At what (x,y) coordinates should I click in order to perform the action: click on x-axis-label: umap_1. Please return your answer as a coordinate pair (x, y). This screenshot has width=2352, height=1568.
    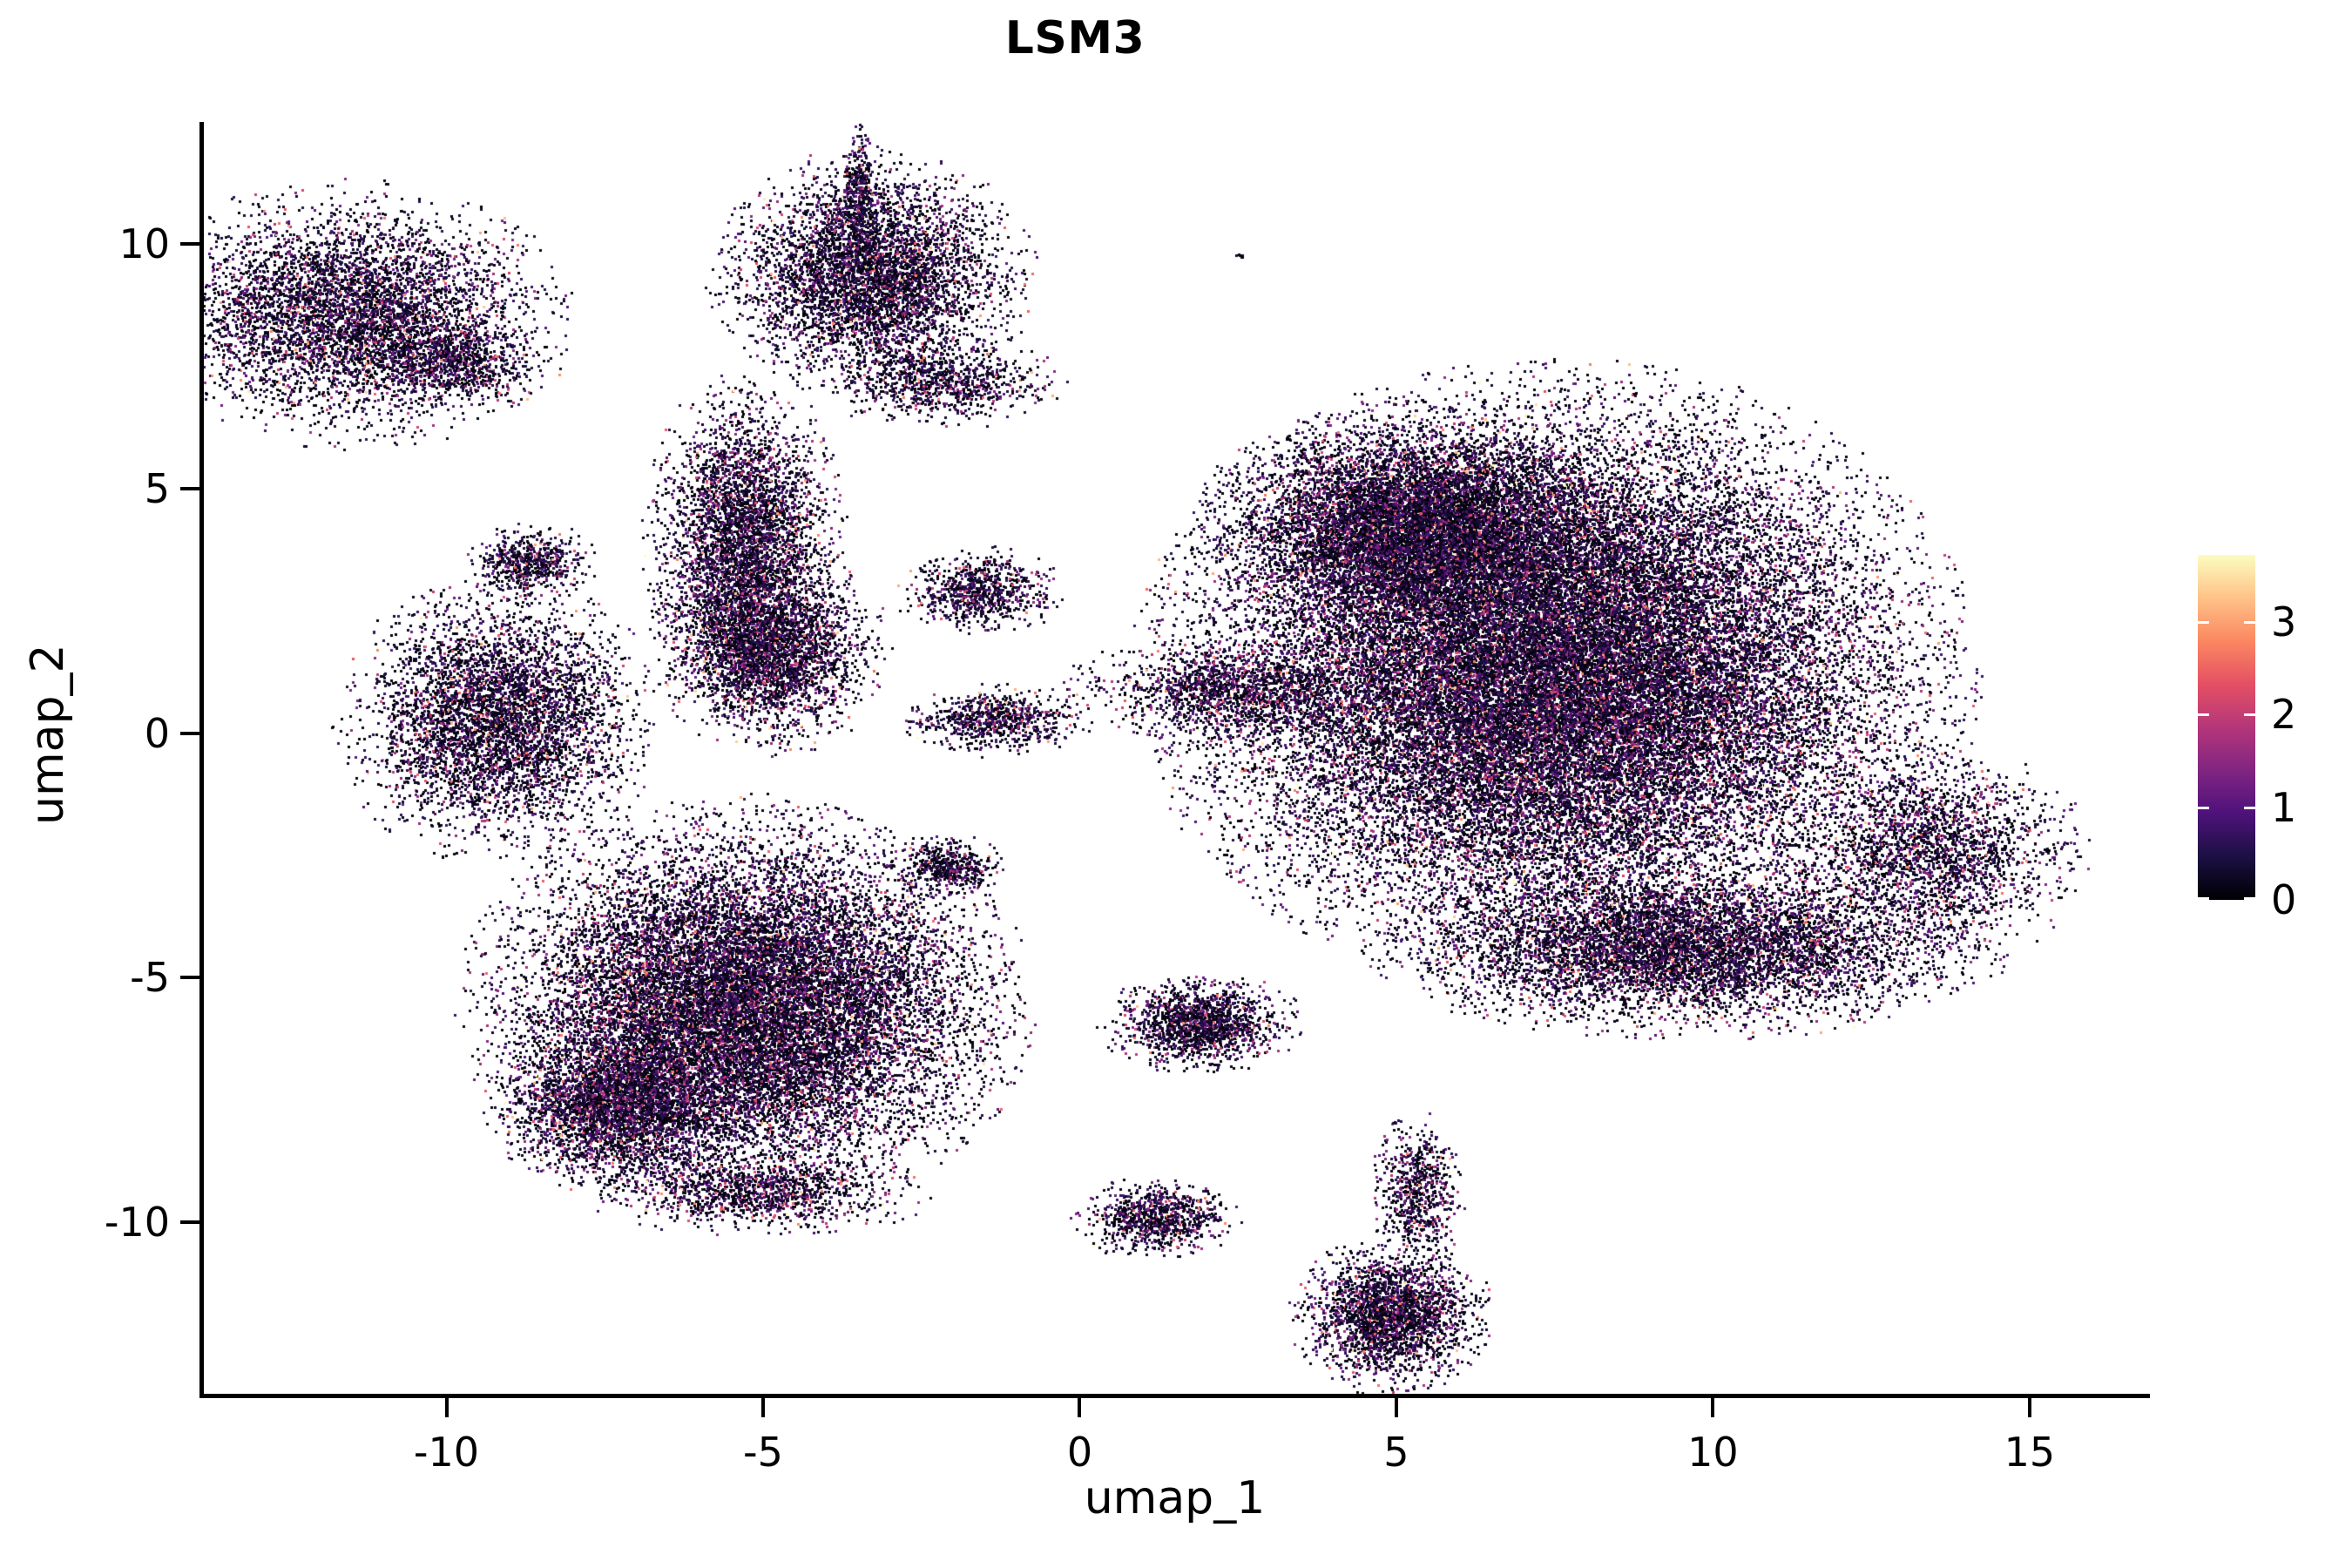
    Looking at the image, I should click on (1175, 1498).